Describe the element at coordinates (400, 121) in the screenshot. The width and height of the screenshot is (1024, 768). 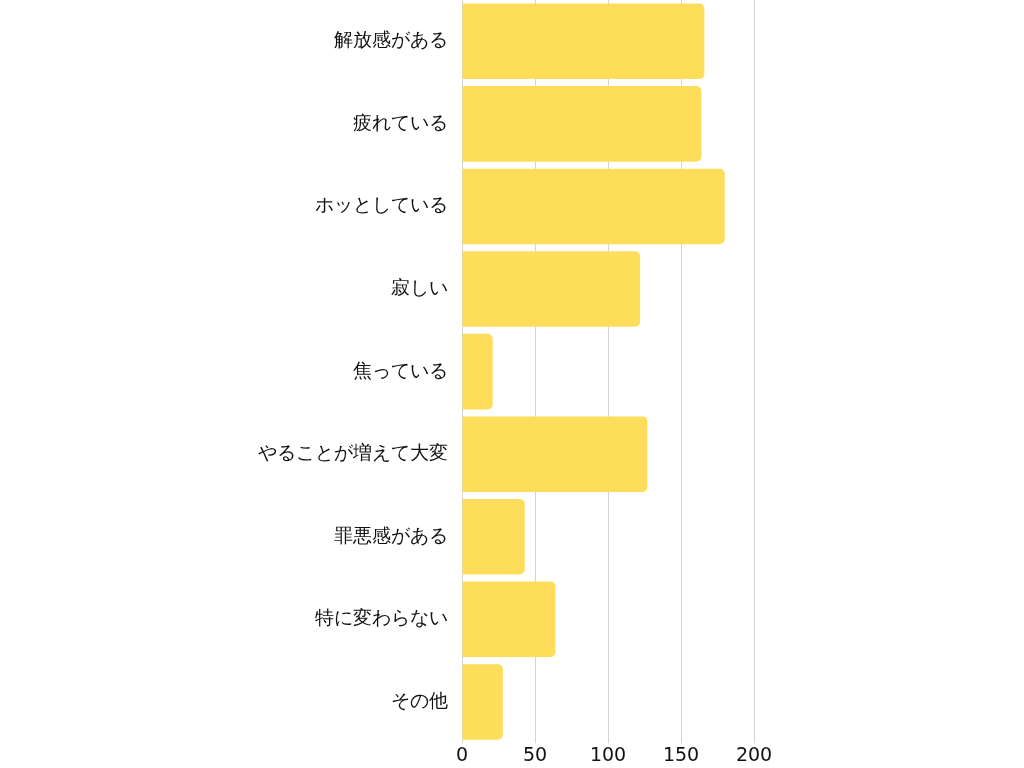
I see `y-tick-label: 疲れている` at that location.